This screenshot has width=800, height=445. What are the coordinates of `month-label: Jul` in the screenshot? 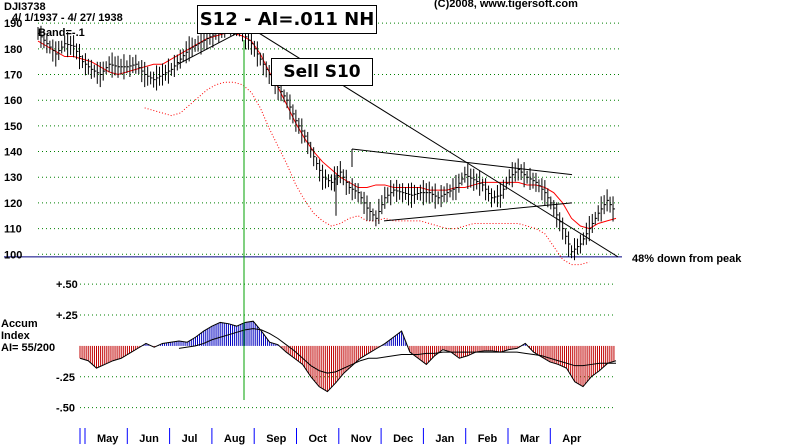 It's located at (190, 439).